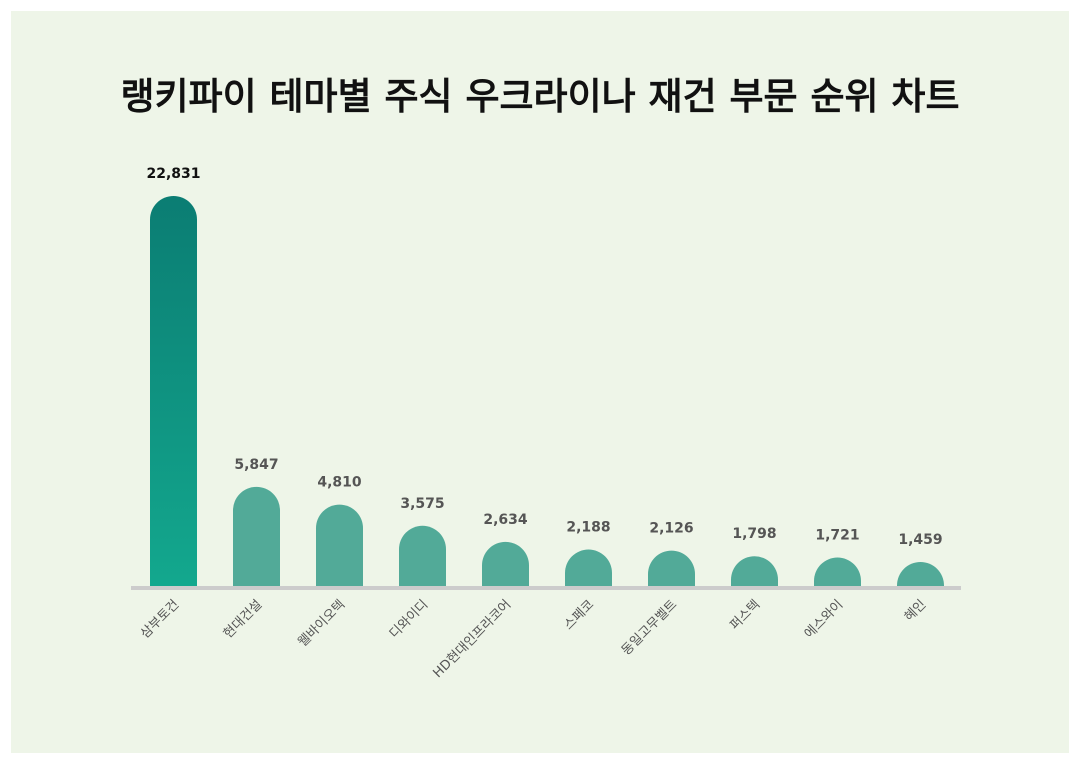 This screenshot has height=764, width=1080. I want to click on category-label-4: 디와이디, so click(409, 619).